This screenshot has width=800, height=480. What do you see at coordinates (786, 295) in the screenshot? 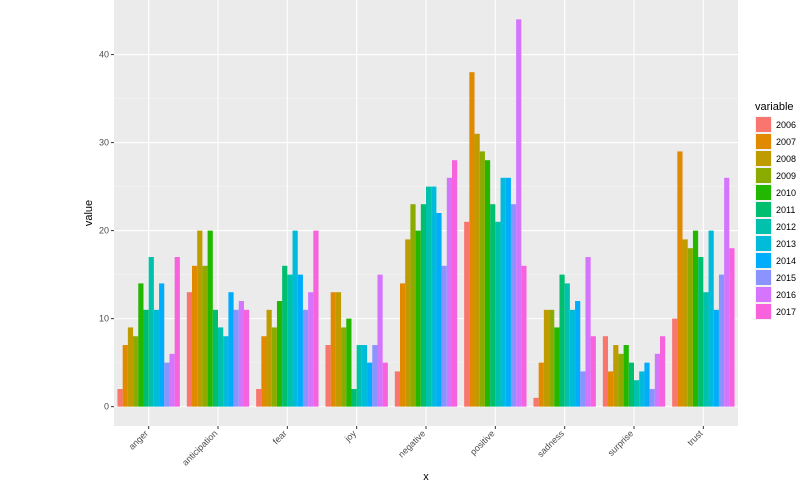
I see `legend-label-2016: 2016` at bounding box center [786, 295].